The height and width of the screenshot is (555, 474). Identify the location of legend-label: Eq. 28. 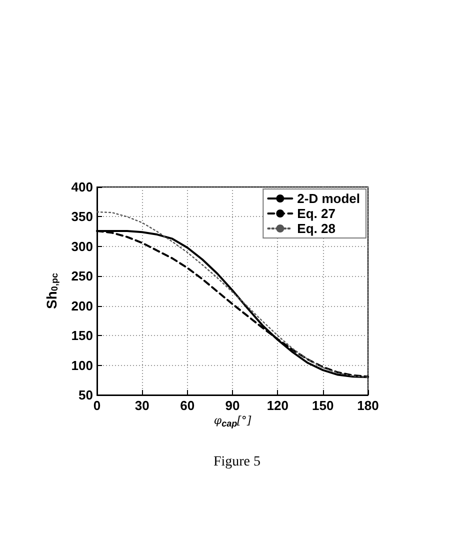
(316, 228).